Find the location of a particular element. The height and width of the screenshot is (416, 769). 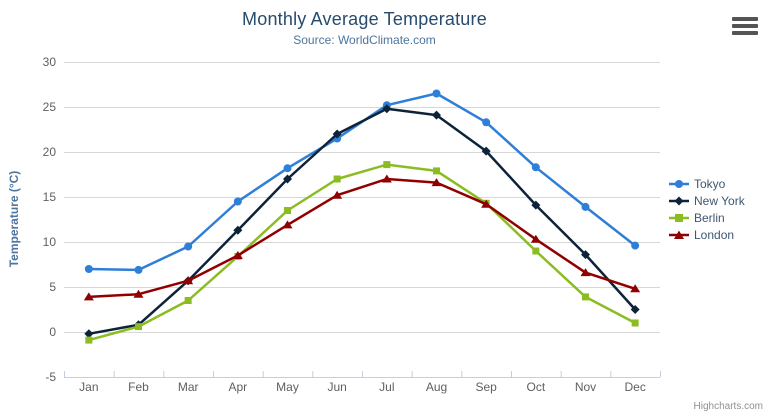

legend-symbol-triangle is located at coordinates (679, 234).